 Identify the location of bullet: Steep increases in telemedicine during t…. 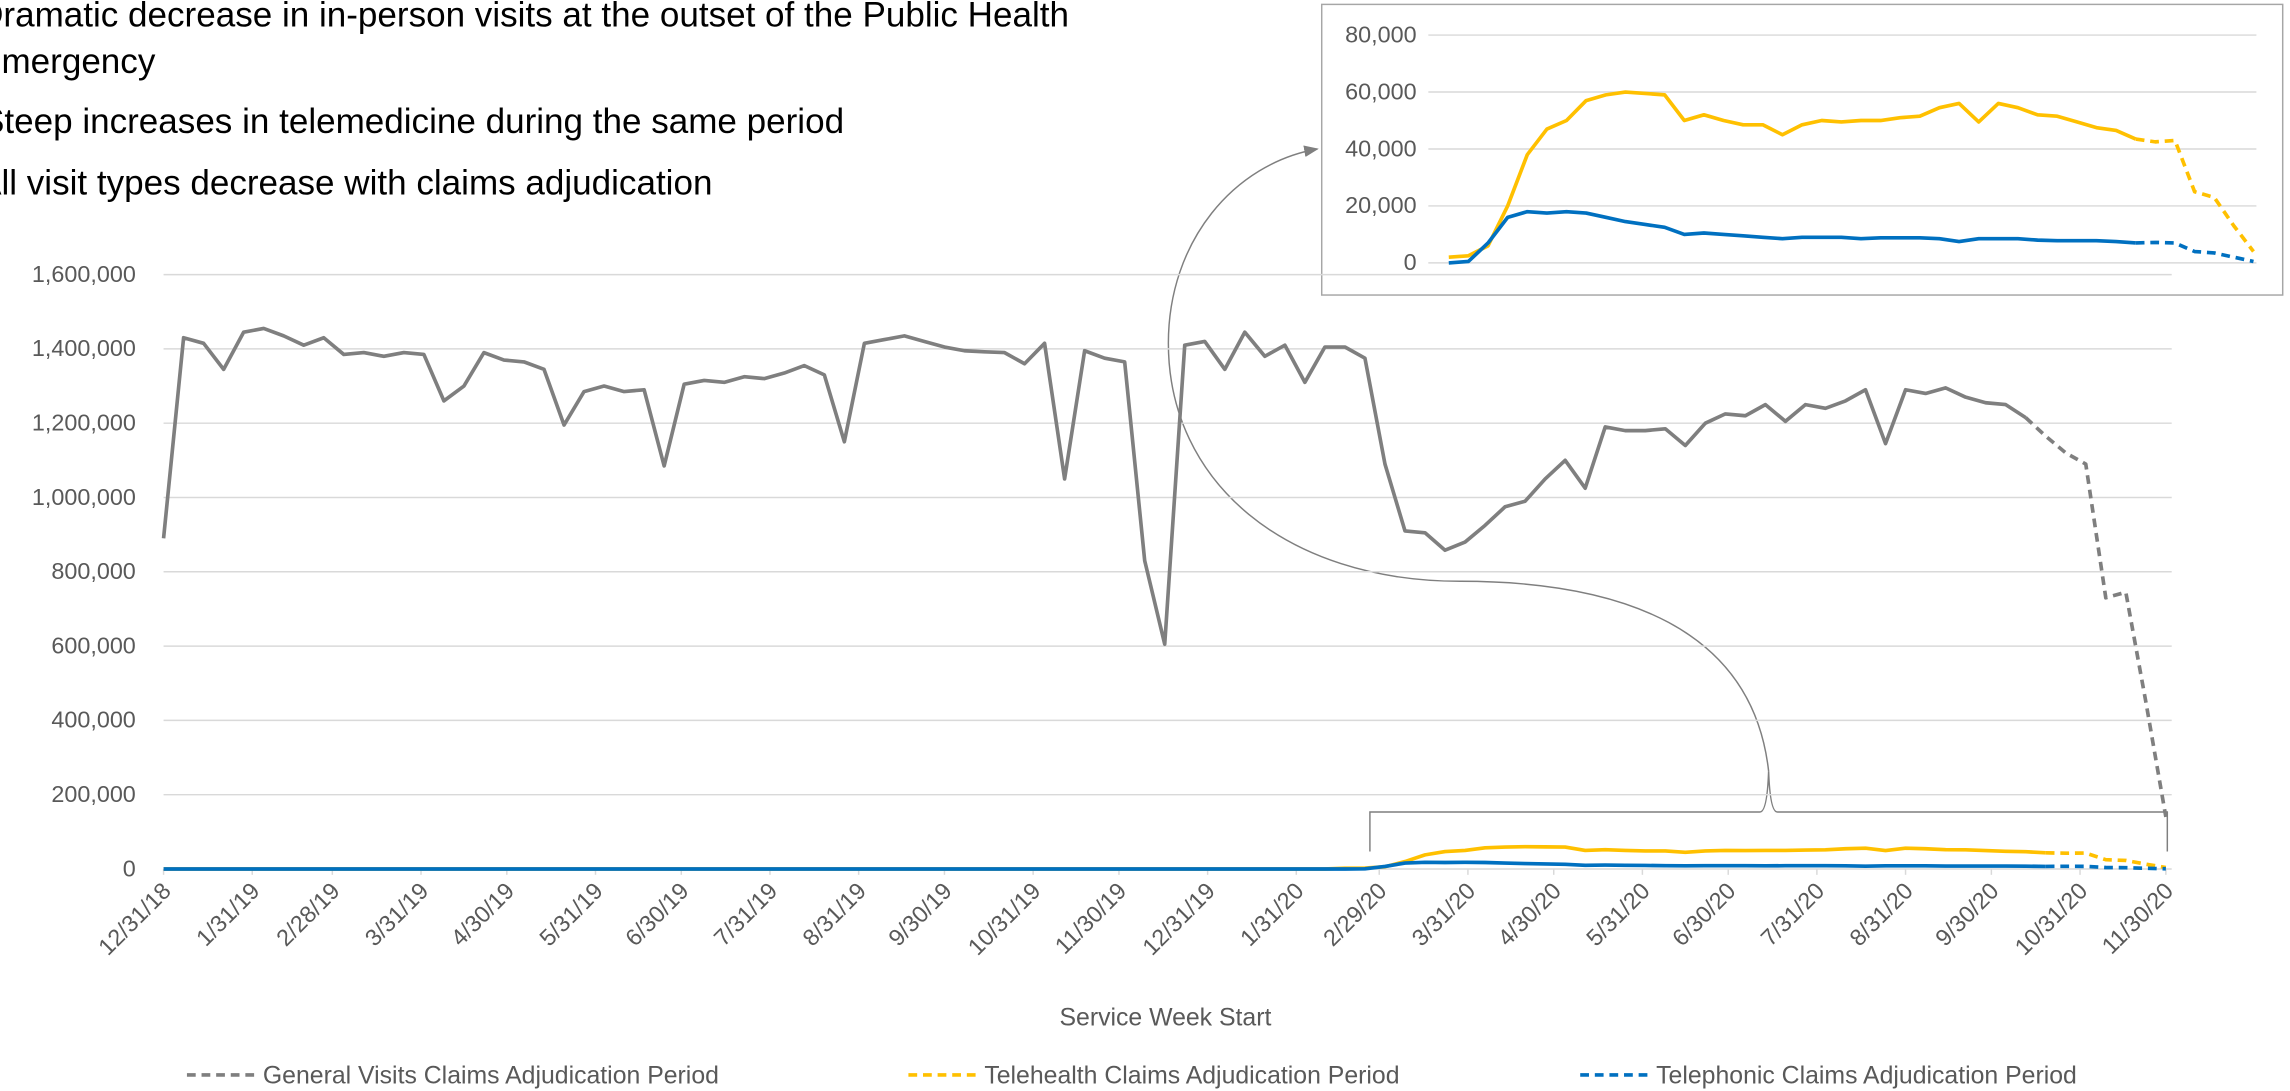
(422, 121).